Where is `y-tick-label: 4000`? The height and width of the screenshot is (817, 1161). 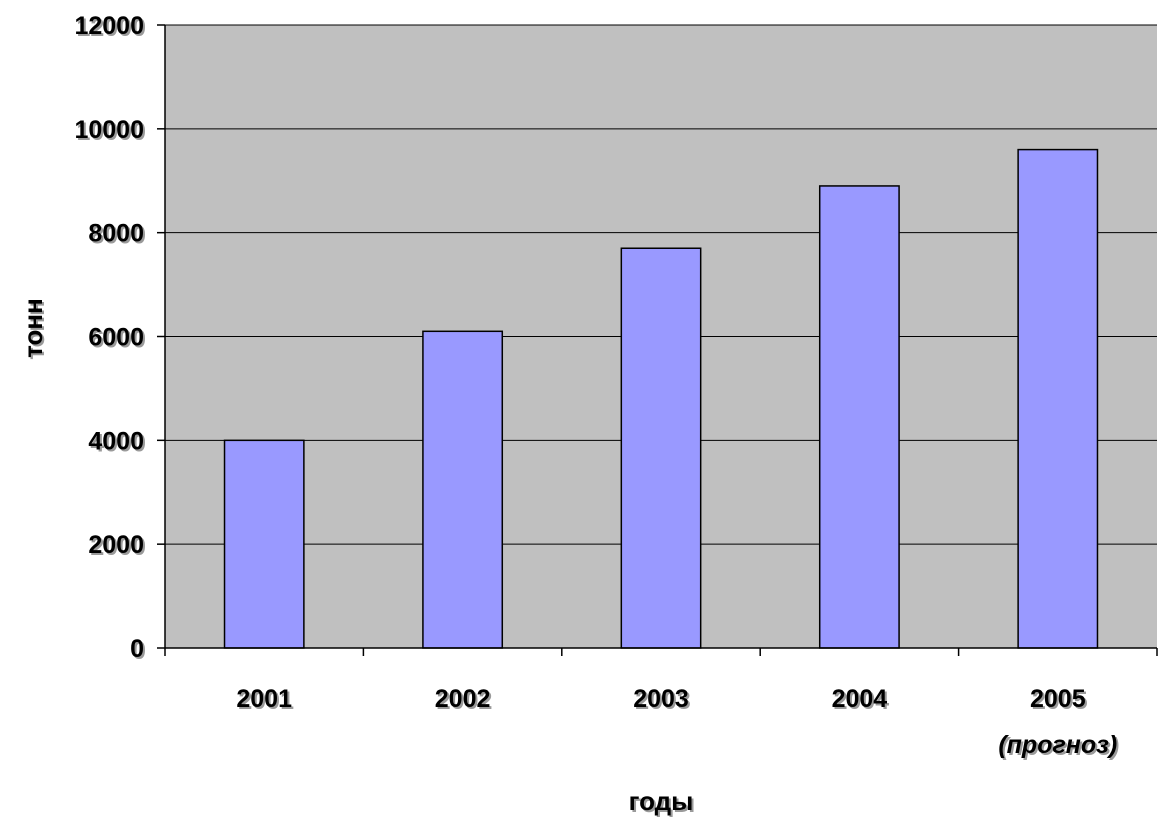
y-tick-label: 4000 is located at coordinates (116, 441).